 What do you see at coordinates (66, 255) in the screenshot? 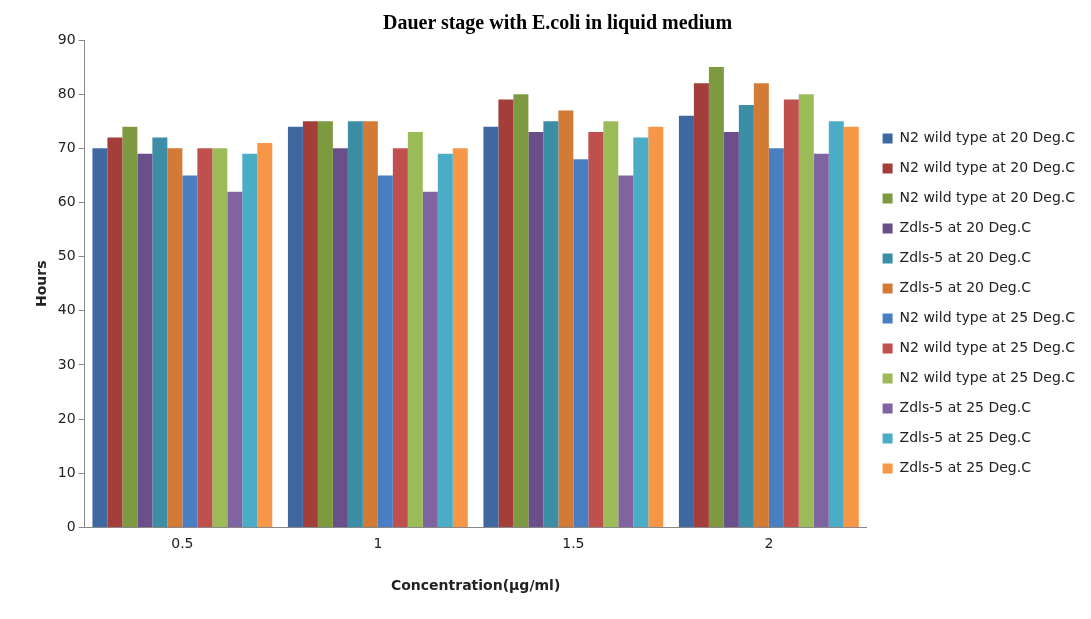
I see `y-tick-label: 50` at bounding box center [66, 255].